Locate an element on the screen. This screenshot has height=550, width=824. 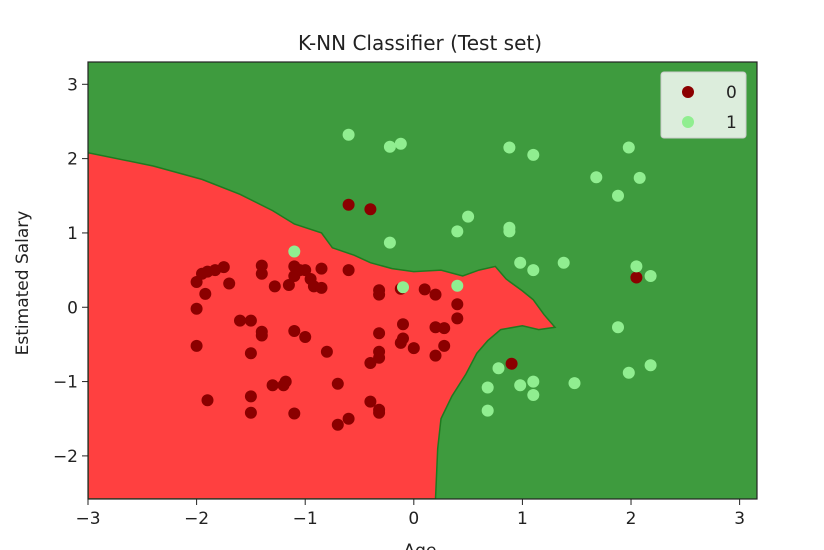
x-tick-label: 0 is located at coordinates (413, 519).